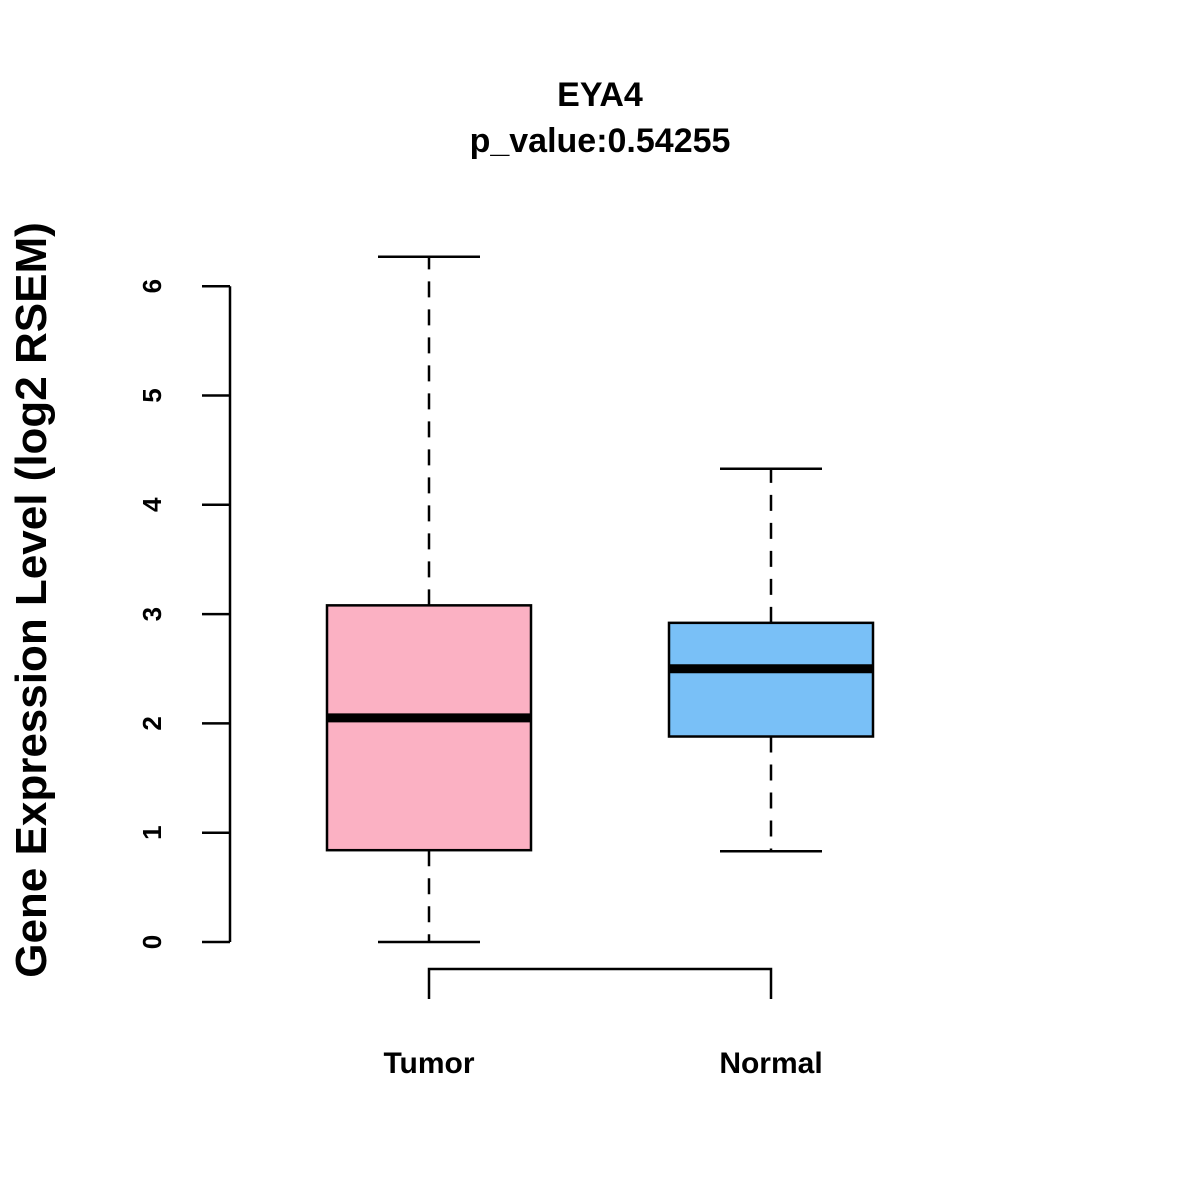 The width and height of the screenshot is (1200, 1200). What do you see at coordinates (152, 504) in the screenshot?
I see `y-tick-label: 4` at bounding box center [152, 504].